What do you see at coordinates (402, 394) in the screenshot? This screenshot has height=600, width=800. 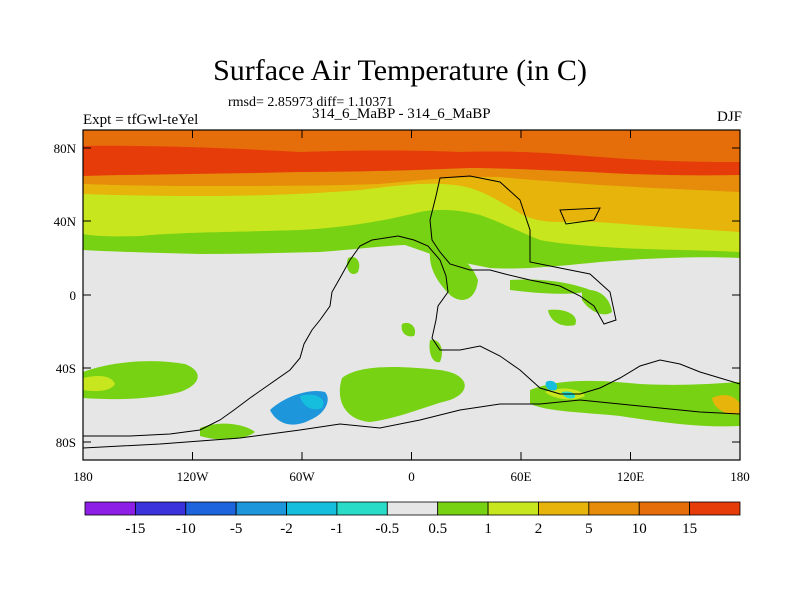 I see `band-1deg-south-atlantic` at bounding box center [402, 394].